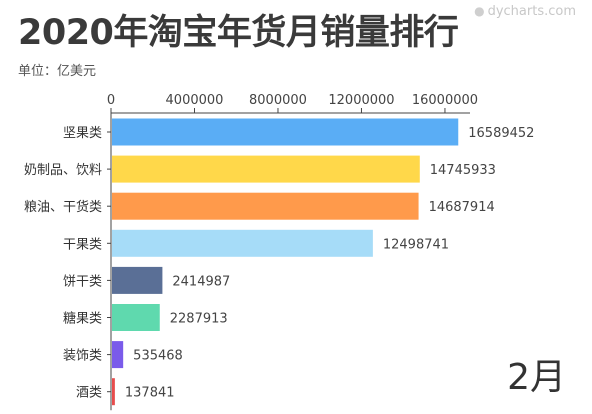  Describe the element at coordinates (195, 100) in the screenshot. I see `x-tick-label: 4000000` at that location.